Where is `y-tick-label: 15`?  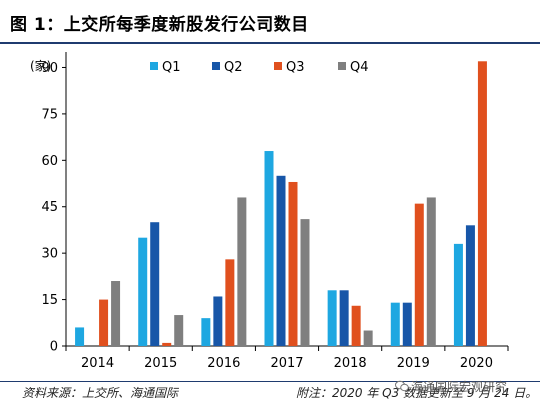
y-tick-label: 15 is located at coordinates (49, 300).